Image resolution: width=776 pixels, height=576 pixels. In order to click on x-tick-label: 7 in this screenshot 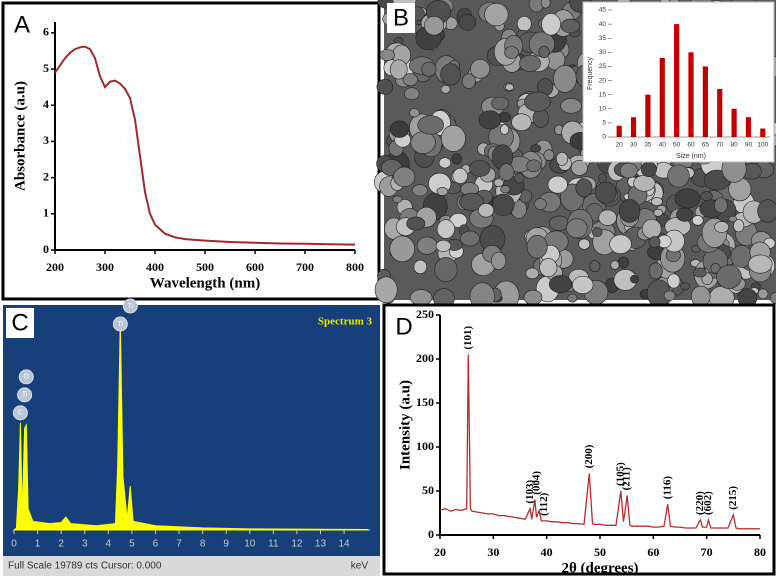, I will do `click(179, 544)`.